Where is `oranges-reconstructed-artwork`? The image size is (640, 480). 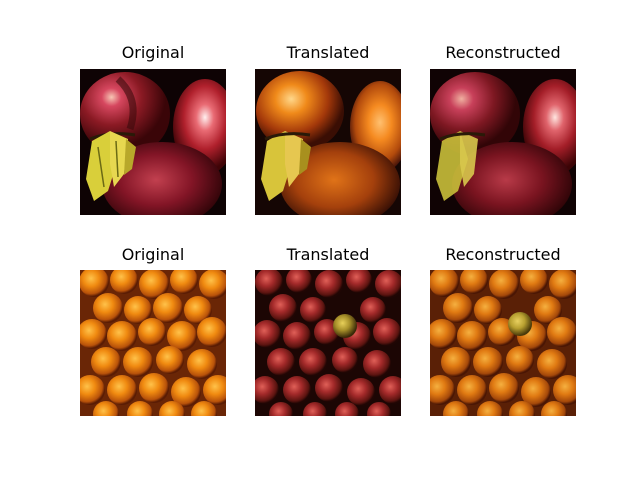
oranges-reconstructed-artwork is located at coordinates (503, 343).